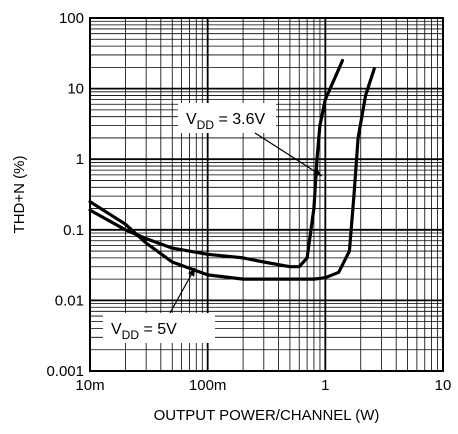 The height and width of the screenshot is (434, 458). What do you see at coordinates (144, 331) in the screenshot?
I see `series-label-1: VDD = 5V` at bounding box center [144, 331].